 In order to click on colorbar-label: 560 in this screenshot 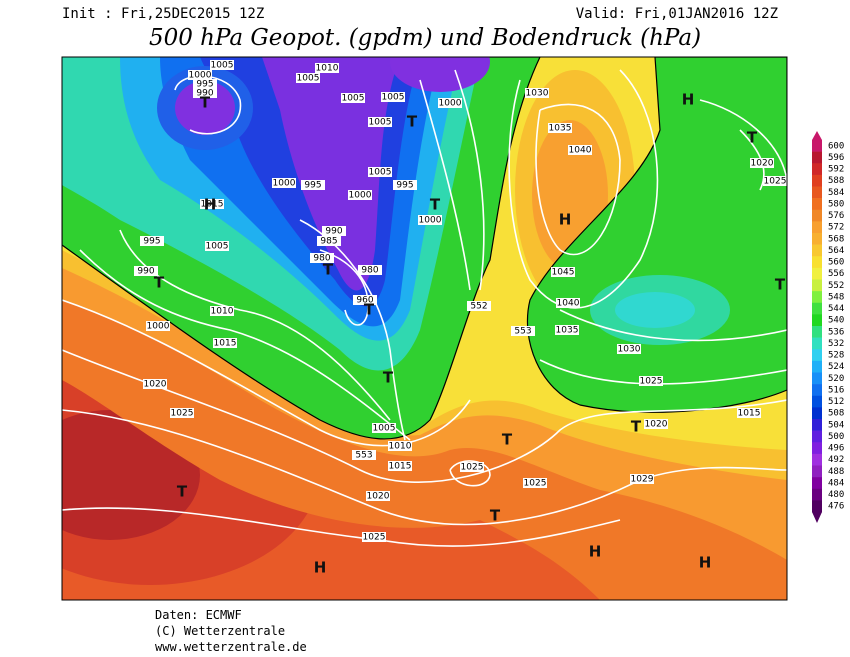, I will do `click(836, 263)`.